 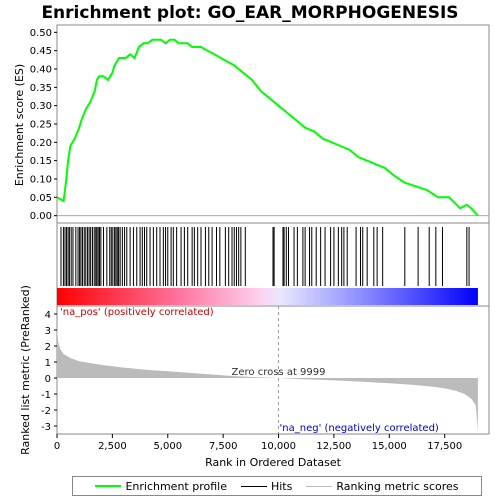 What do you see at coordinates (176, 486) in the screenshot?
I see `legend-label-profile: Enrichment profile` at bounding box center [176, 486].